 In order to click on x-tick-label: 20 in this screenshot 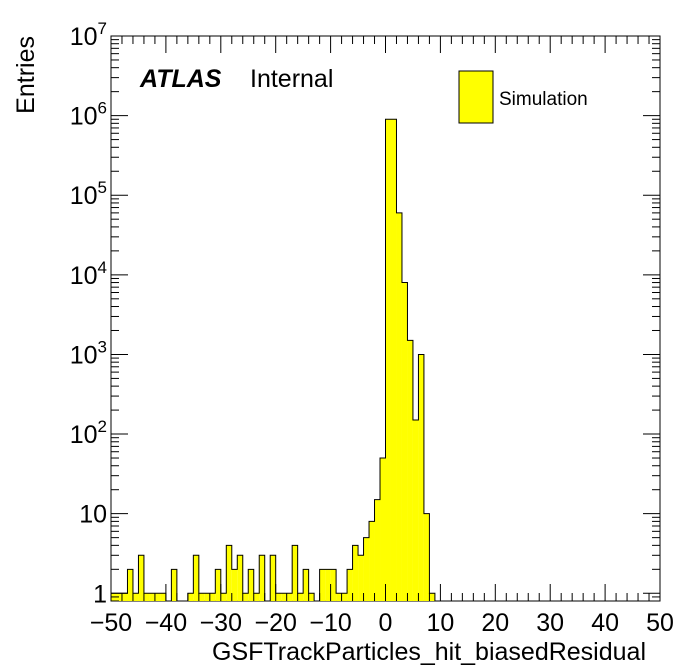, I will do `click(495, 623)`.